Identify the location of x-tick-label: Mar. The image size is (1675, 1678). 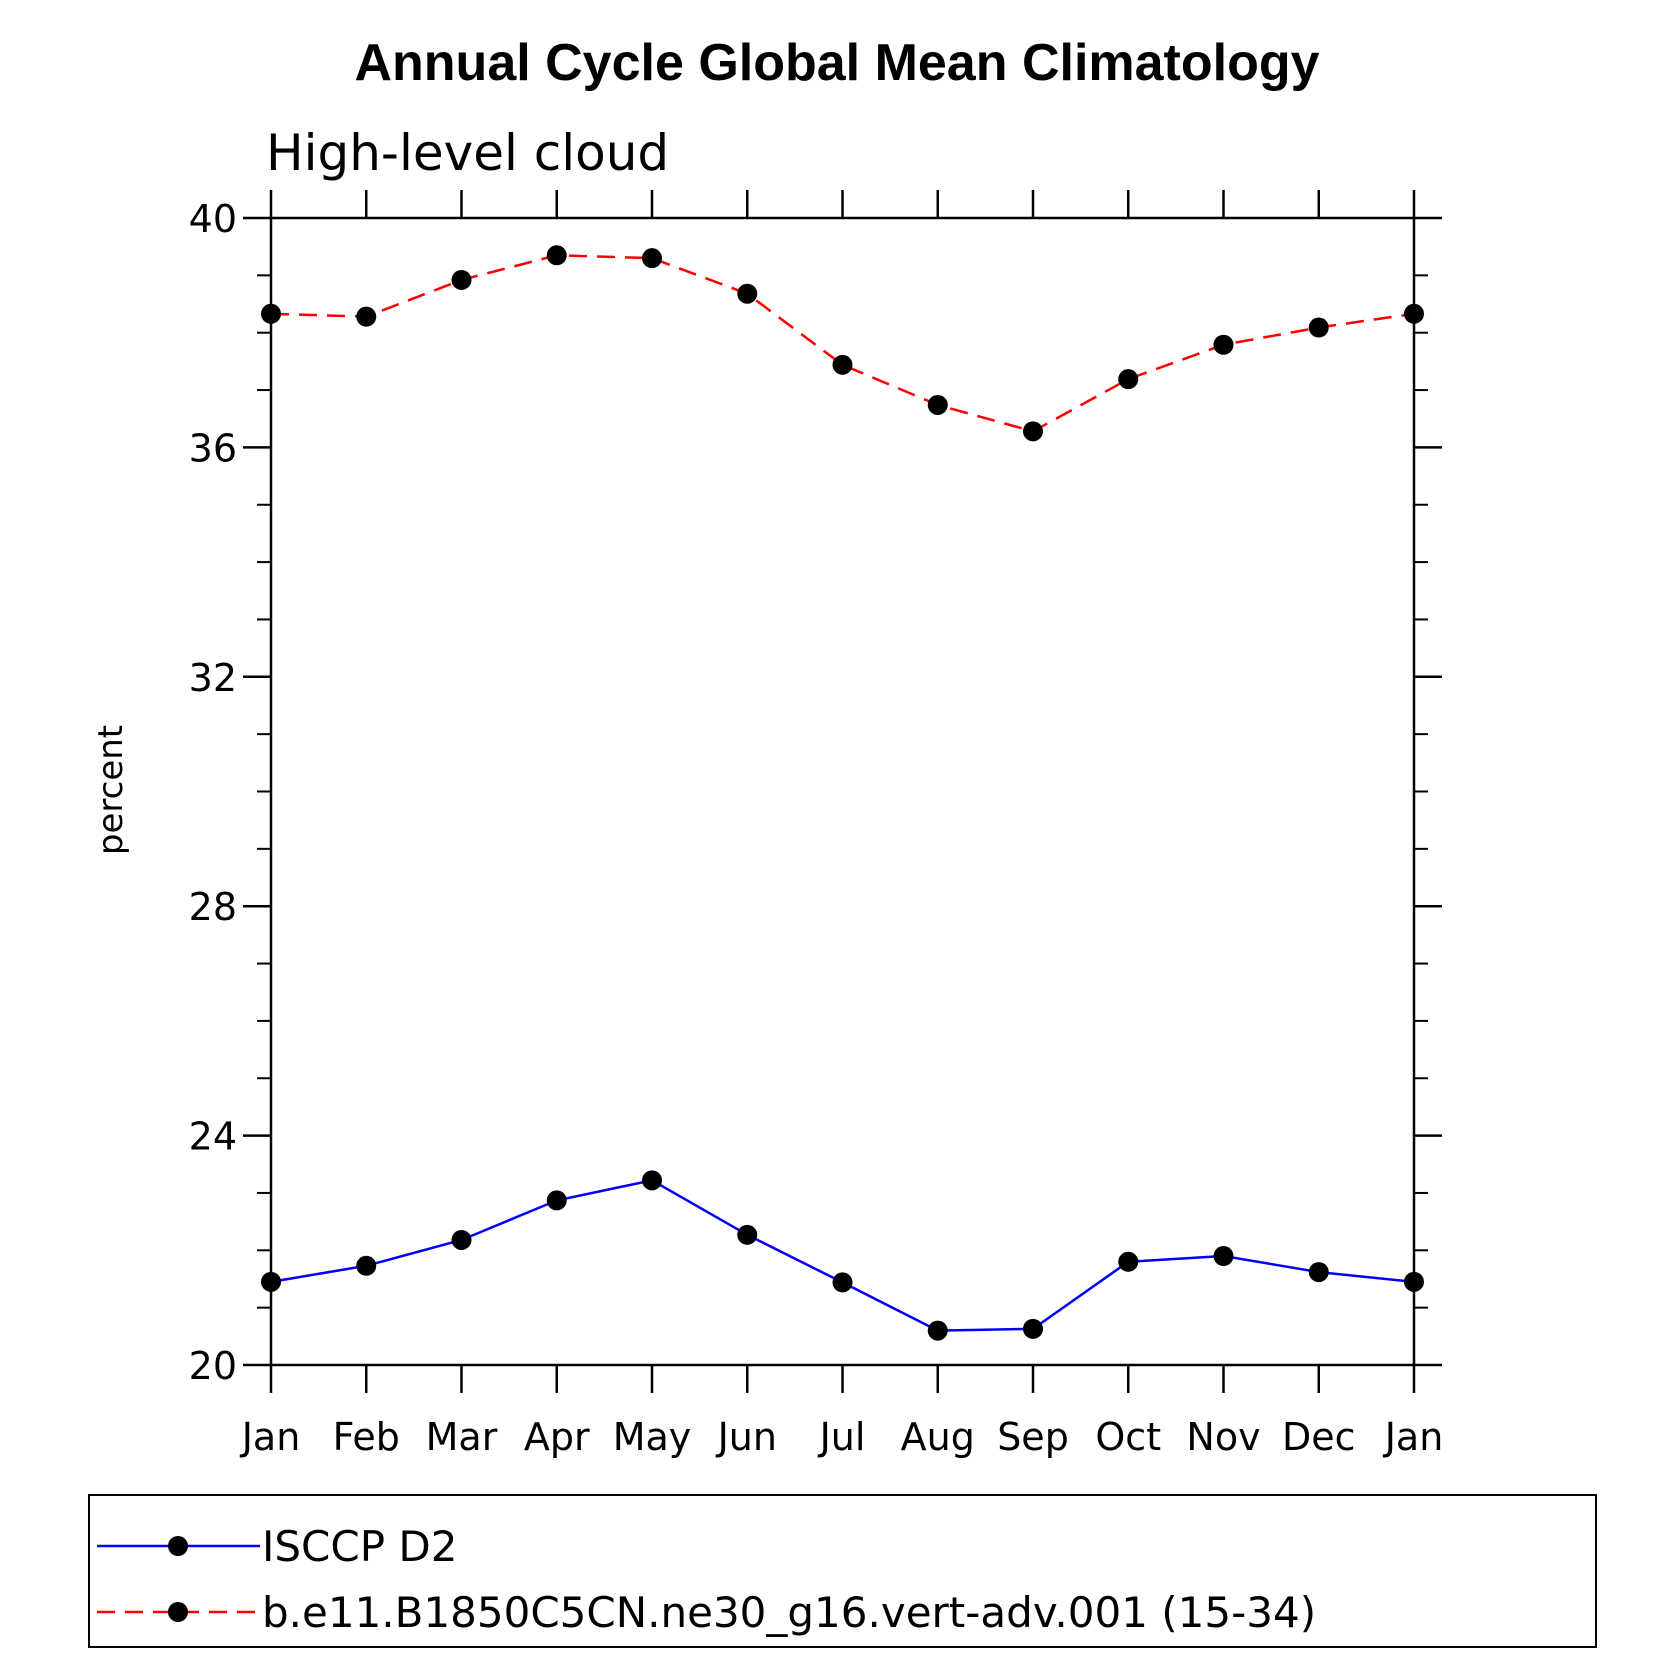
(462, 1437).